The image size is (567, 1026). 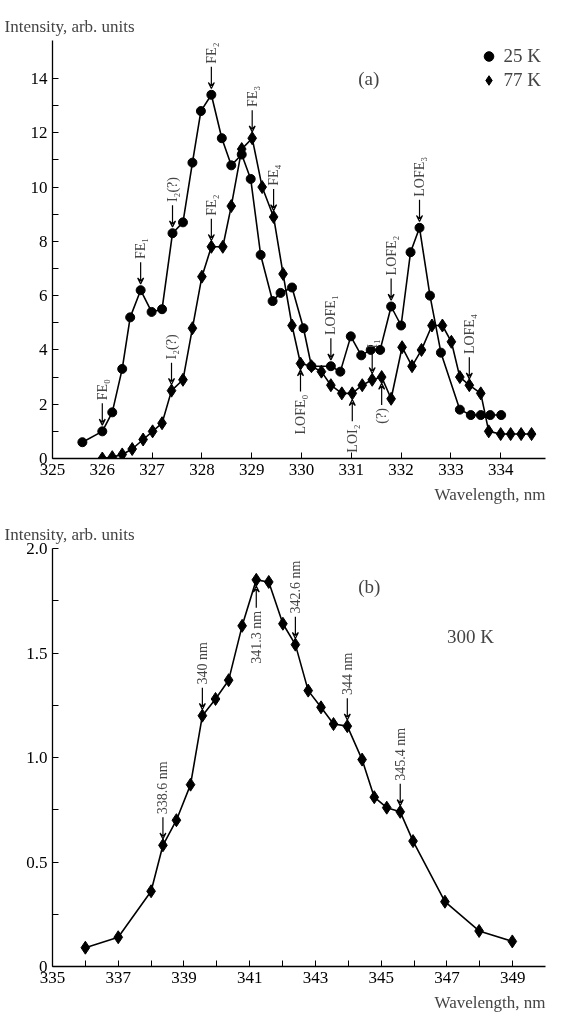 What do you see at coordinates (249, 977) in the screenshot?
I see `x-tick-label: 341` at bounding box center [249, 977].